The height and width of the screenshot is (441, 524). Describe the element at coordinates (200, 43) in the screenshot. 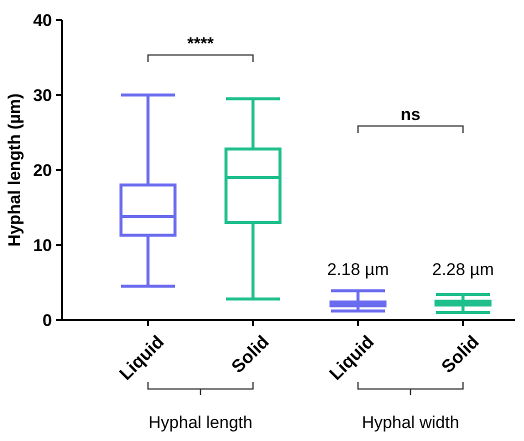

I see `annotation: ****` at that location.